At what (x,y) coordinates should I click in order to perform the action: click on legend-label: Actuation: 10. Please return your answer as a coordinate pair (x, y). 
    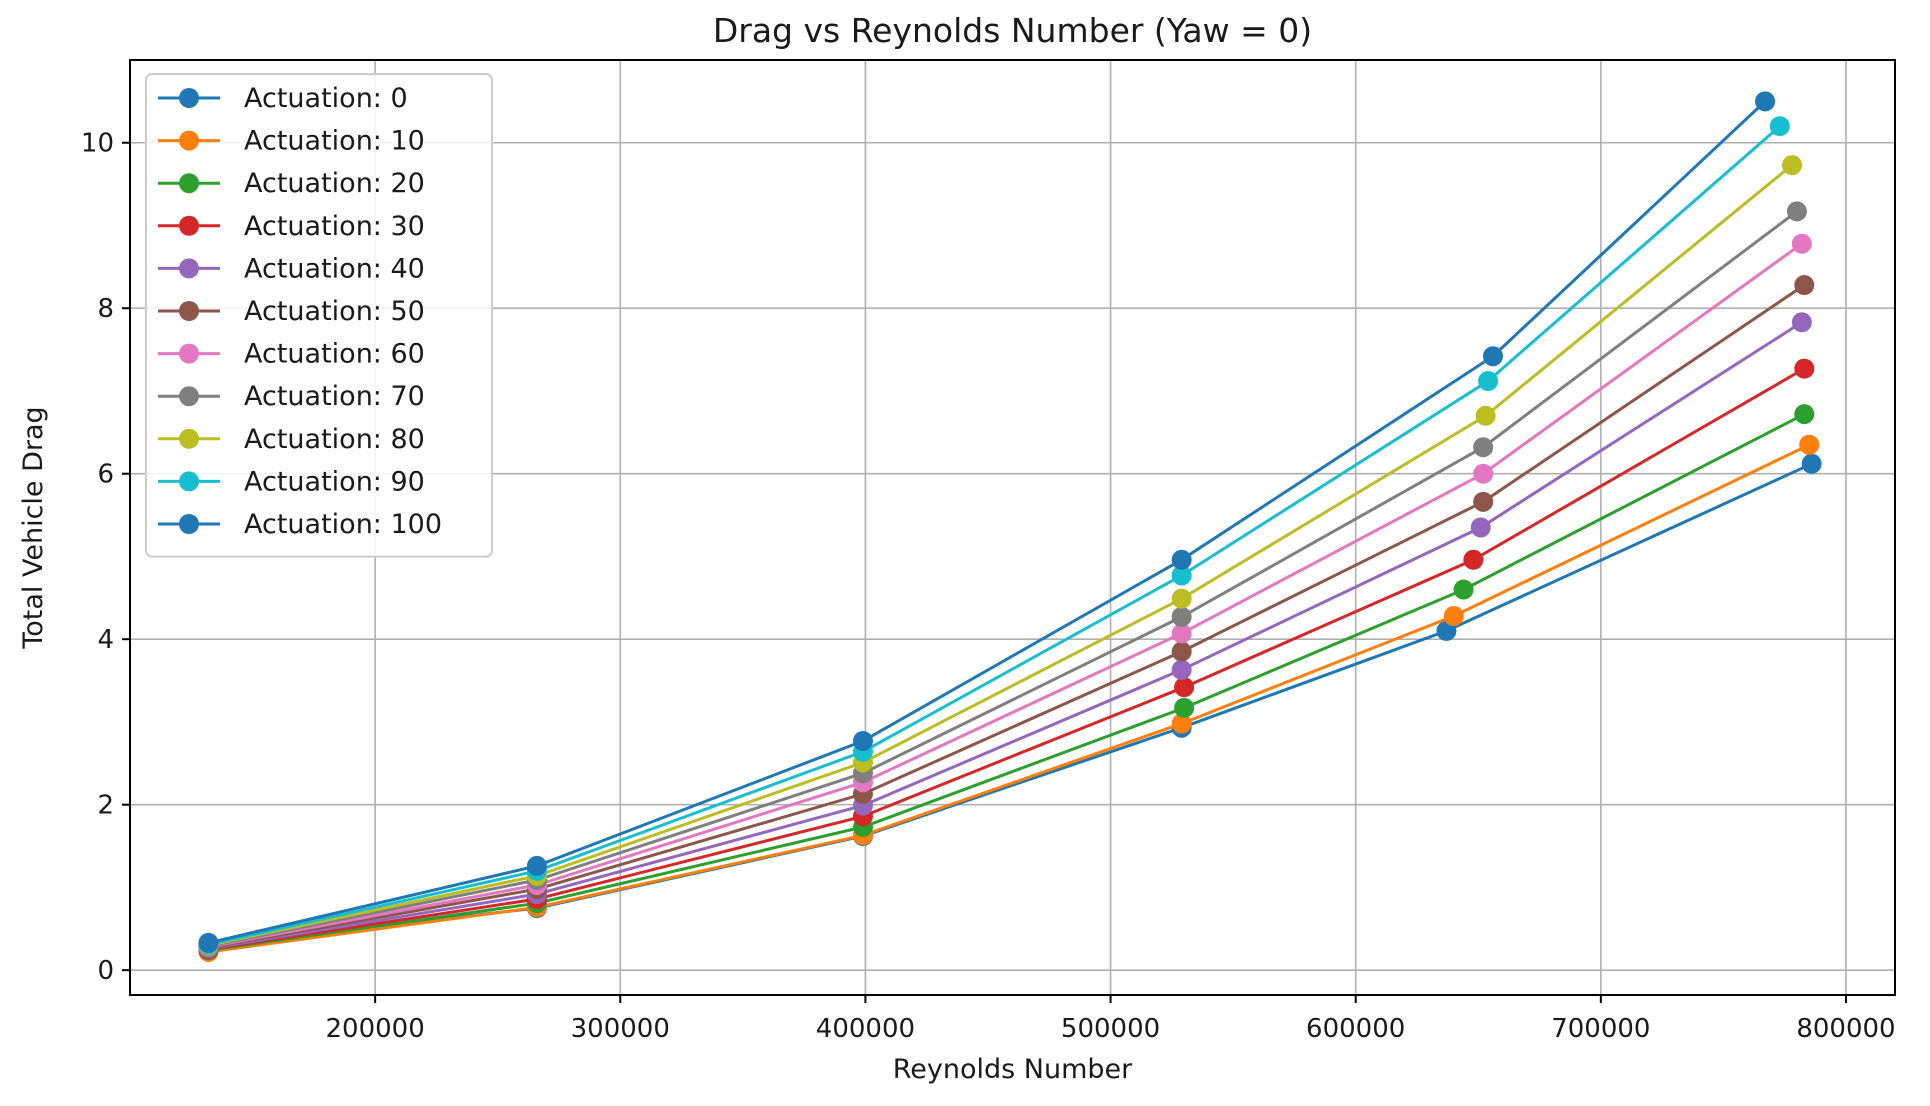
    Looking at the image, I should click on (334, 141).